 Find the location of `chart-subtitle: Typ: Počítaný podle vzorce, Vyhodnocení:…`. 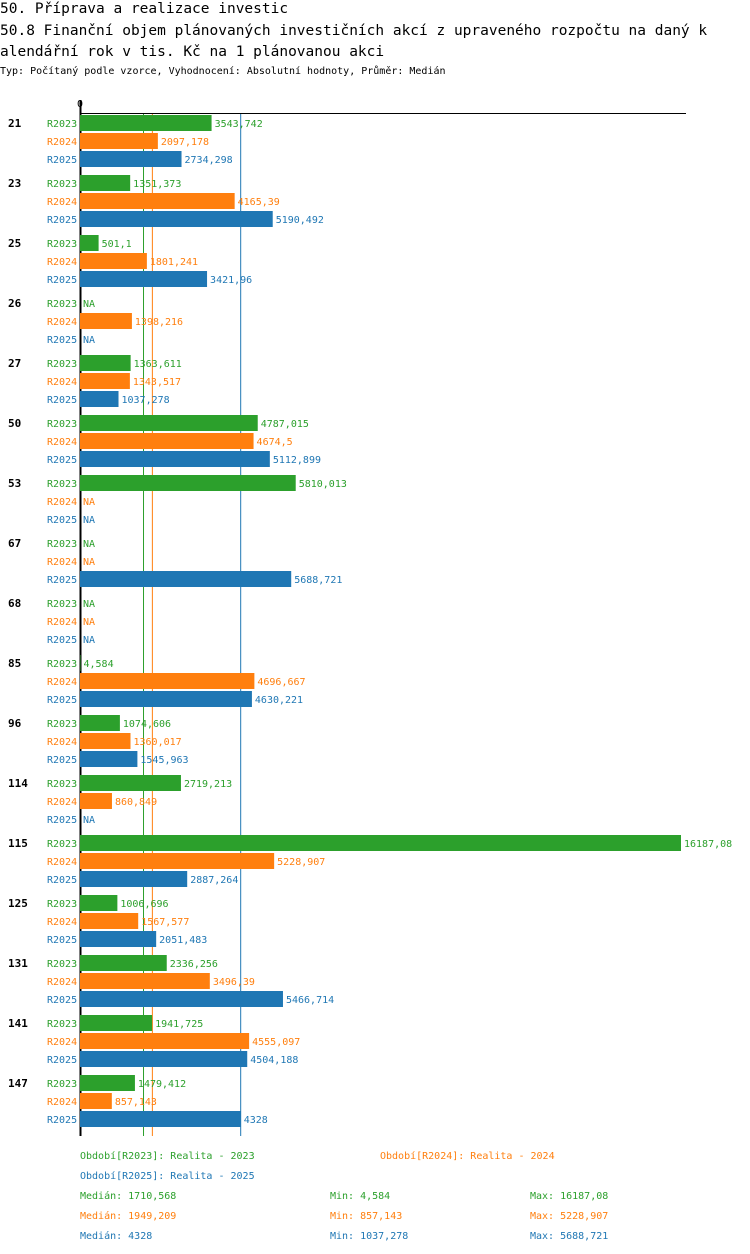

chart-subtitle: Typ: Počítaný podle vzorce, Vyhodnocení:… is located at coordinates (223, 71).